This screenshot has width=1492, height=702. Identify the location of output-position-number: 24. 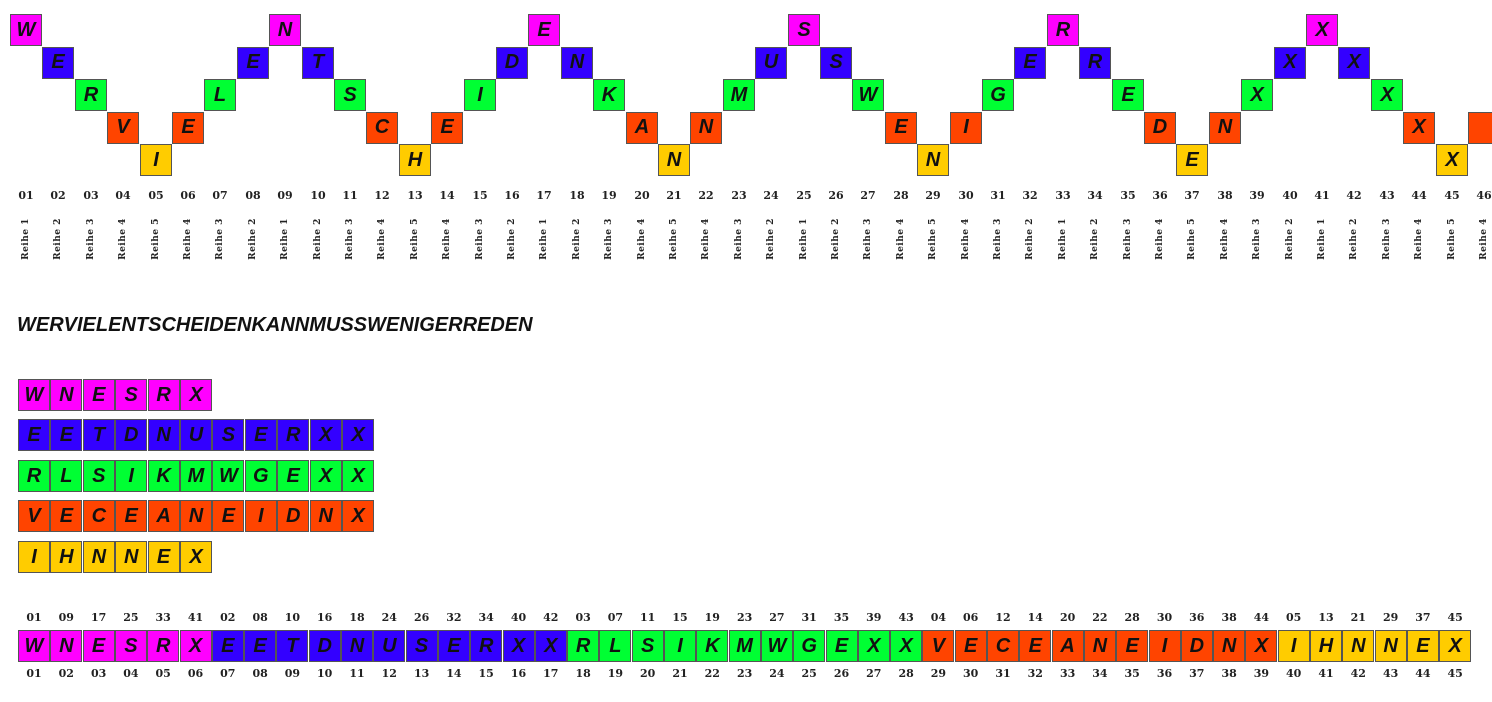
(777, 673).